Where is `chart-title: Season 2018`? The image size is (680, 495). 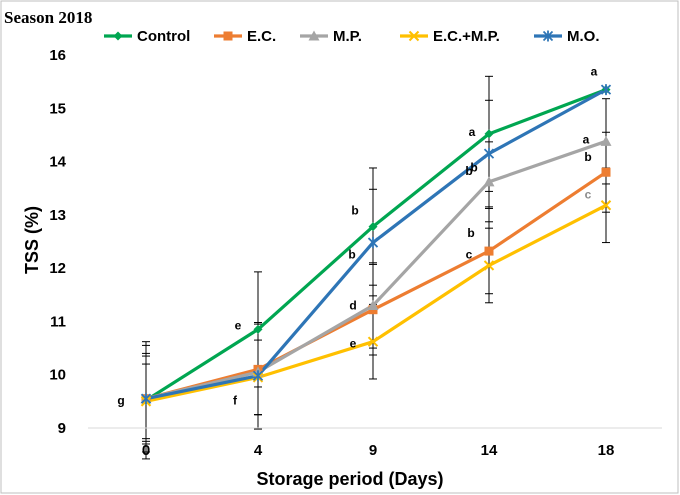 chart-title: Season 2018 is located at coordinates (48, 17).